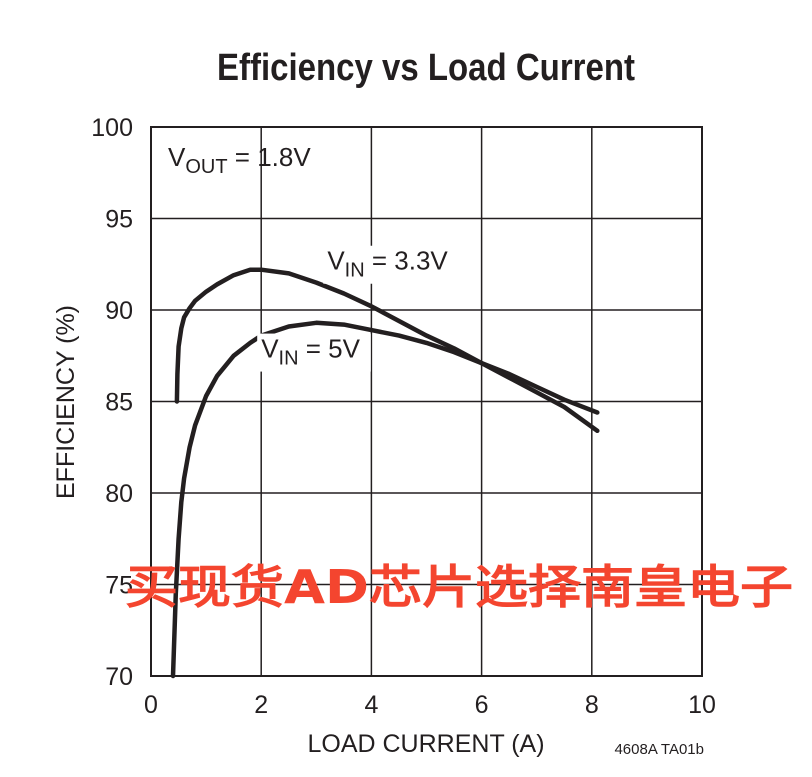  Describe the element at coordinates (261, 705) in the screenshot. I see `x-tick-label: 2` at that location.